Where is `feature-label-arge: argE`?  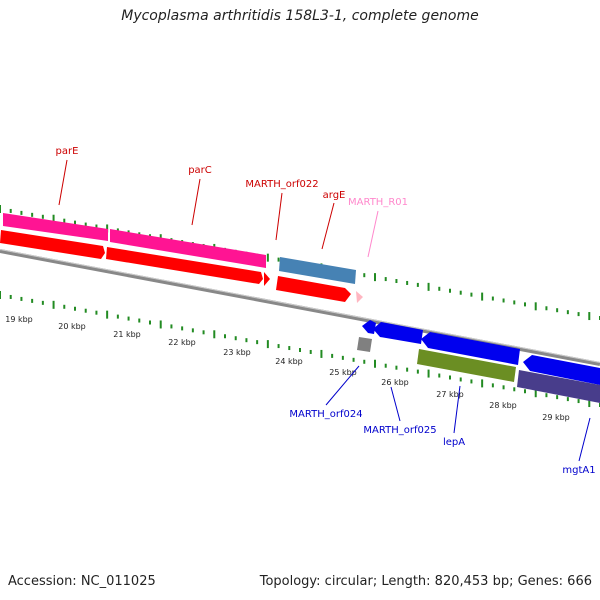 feature-label-arge: argE is located at coordinates (334, 195).